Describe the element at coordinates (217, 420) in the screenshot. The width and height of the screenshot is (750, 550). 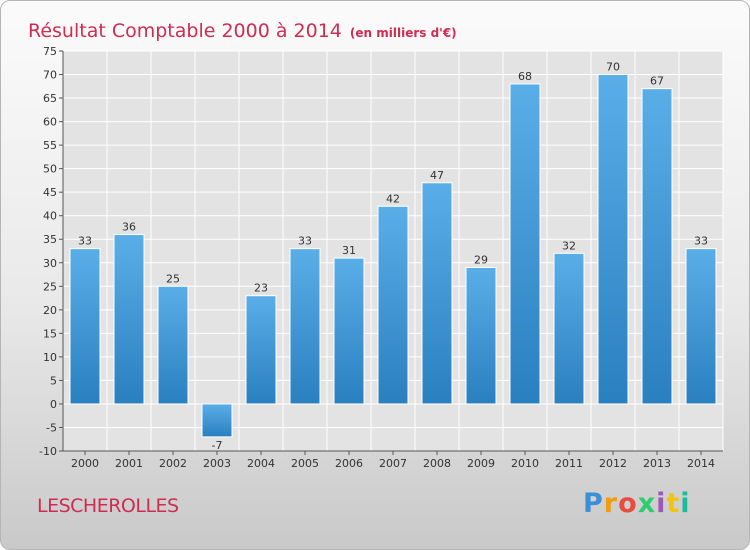
I see `bar-2003` at that location.